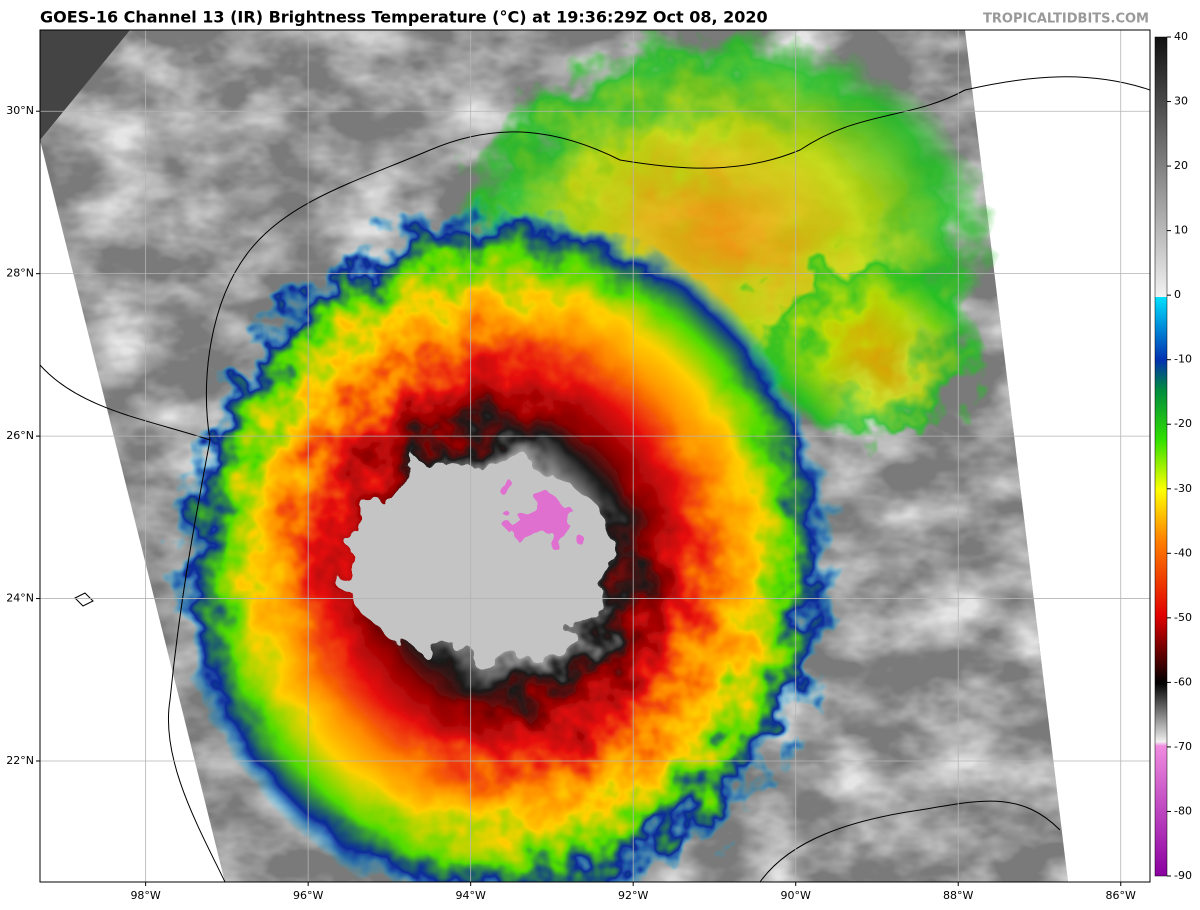 This screenshot has height=910, width=1200. What do you see at coordinates (958, 895) in the screenshot?
I see `lon-label: 88°W` at bounding box center [958, 895].